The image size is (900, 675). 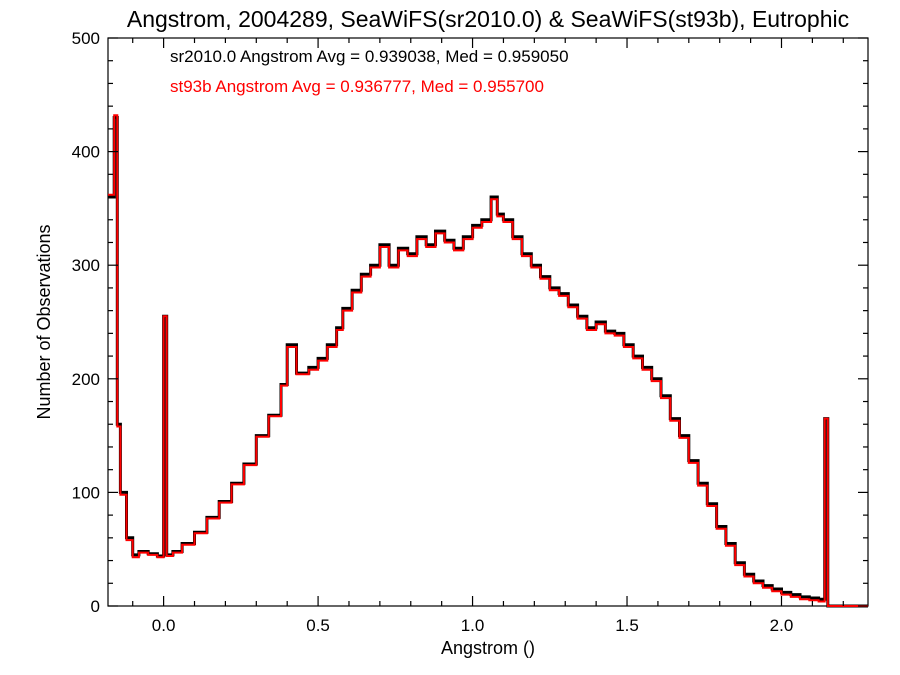 What do you see at coordinates (86, 492) in the screenshot?
I see `y-tick-label: 100` at bounding box center [86, 492].